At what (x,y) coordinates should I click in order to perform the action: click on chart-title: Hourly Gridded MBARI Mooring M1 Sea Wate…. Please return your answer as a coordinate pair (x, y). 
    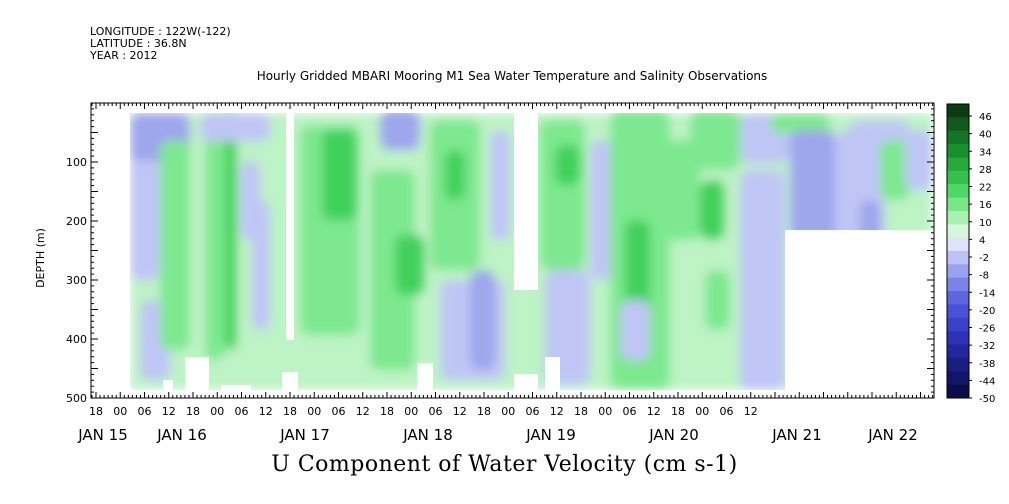
    Looking at the image, I should click on (512, 76).